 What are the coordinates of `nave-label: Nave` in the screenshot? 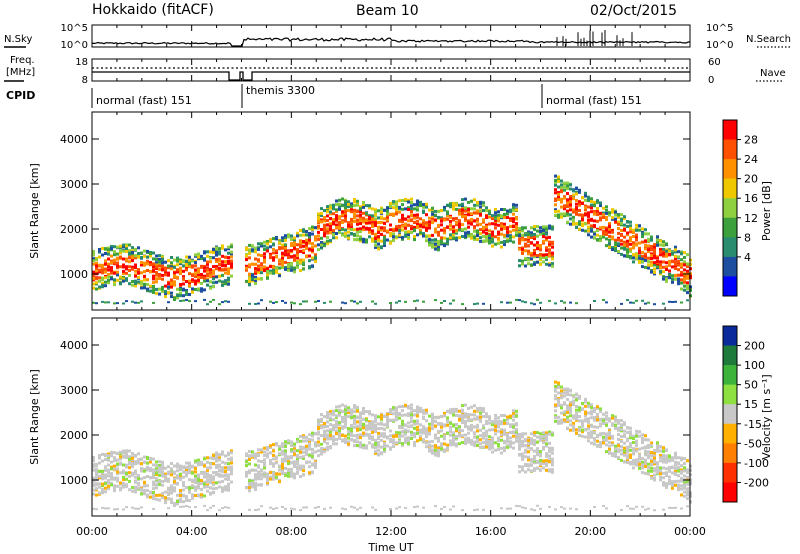 It's located at (773, 73).